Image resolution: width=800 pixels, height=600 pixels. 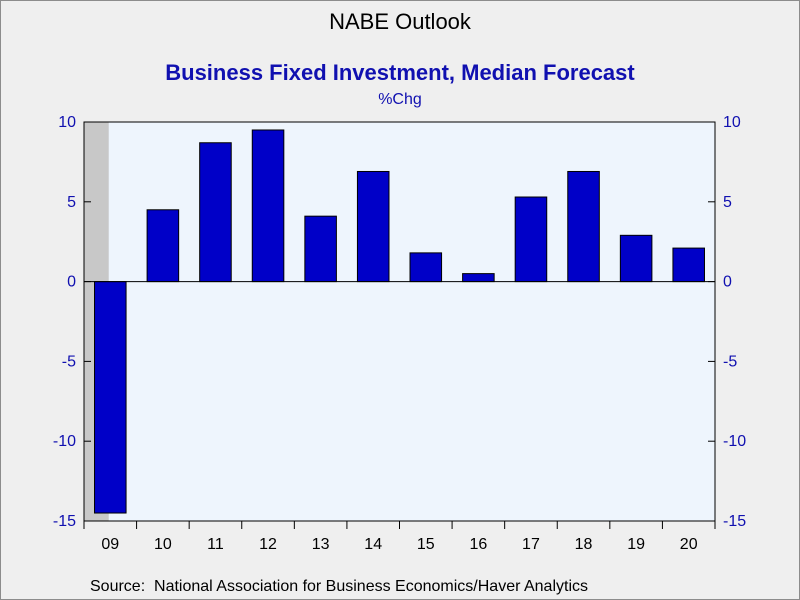 I want to click on left-tick-label: -10, so click(x=64, y=441).